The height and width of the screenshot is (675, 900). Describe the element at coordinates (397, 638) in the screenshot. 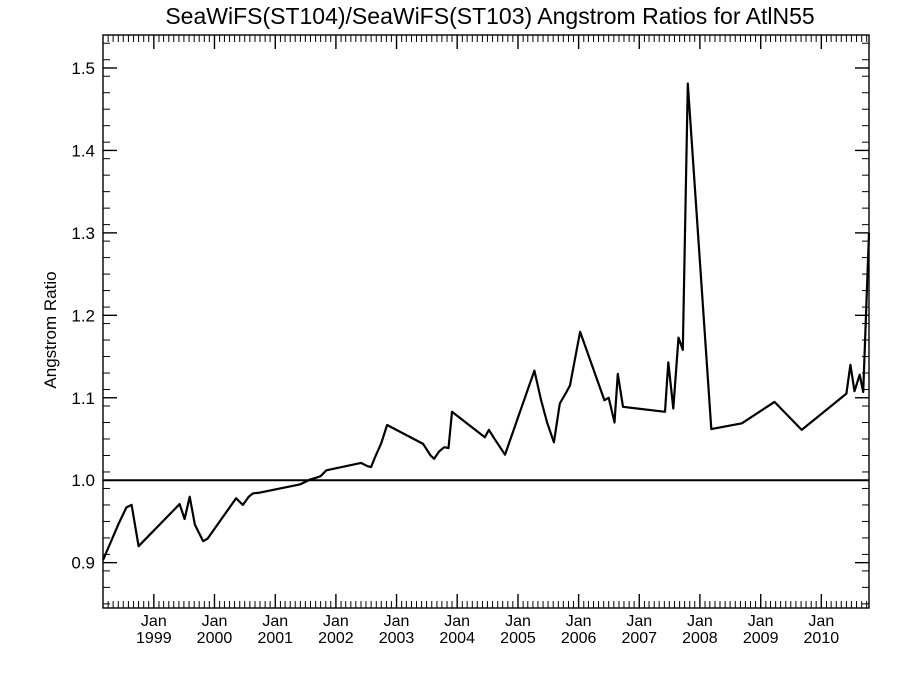

I see `x-tick-year-label: 2003` at that location.